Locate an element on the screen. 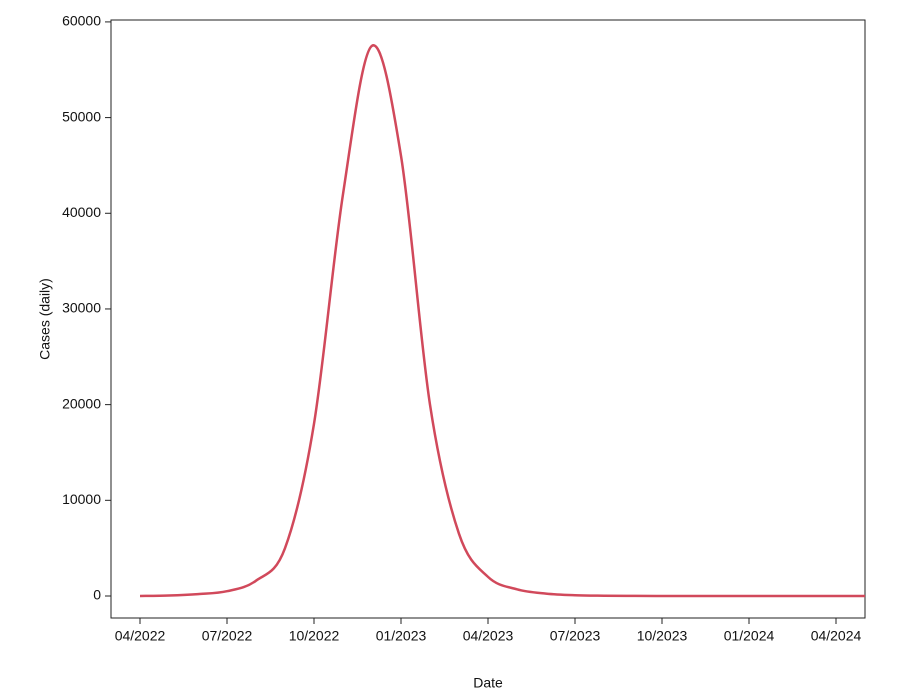 The width and height of the screenshot is (898, 692). y-tick-label: 0 is located at coordinates (97, 595).